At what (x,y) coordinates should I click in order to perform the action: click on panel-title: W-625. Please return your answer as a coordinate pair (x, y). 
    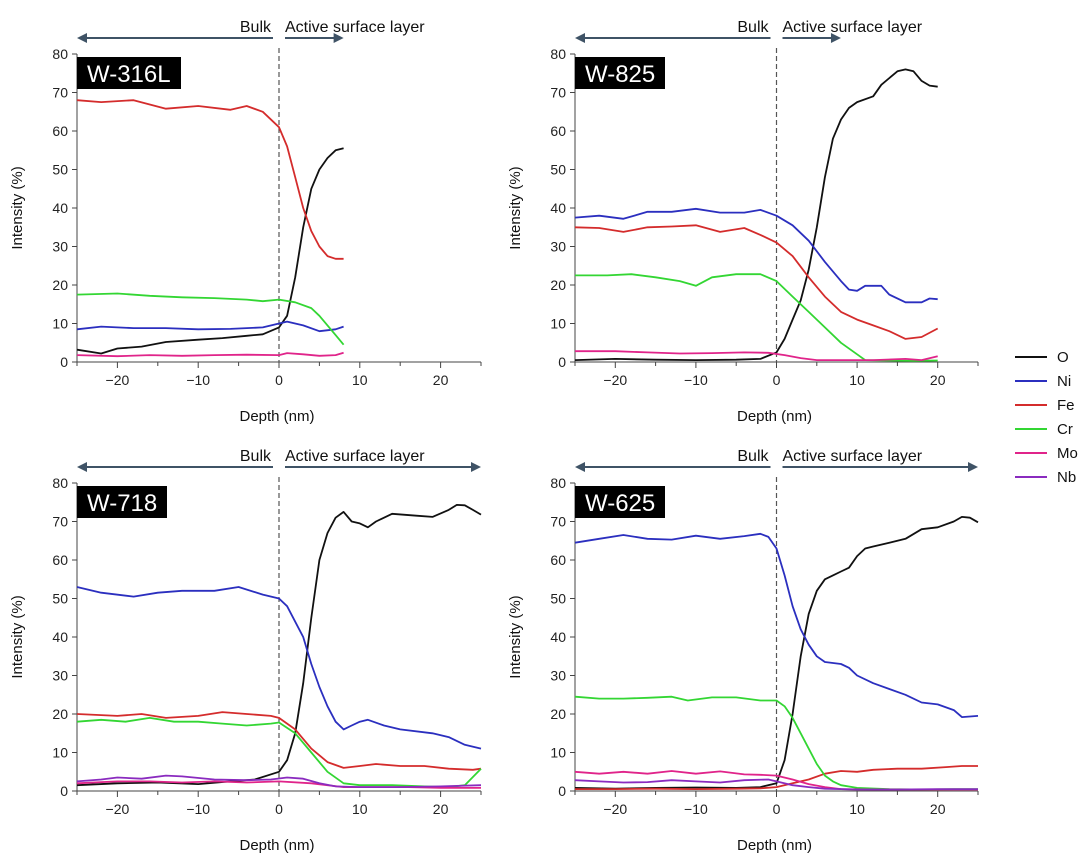
    Looking at the image, I should click on (620, 502).